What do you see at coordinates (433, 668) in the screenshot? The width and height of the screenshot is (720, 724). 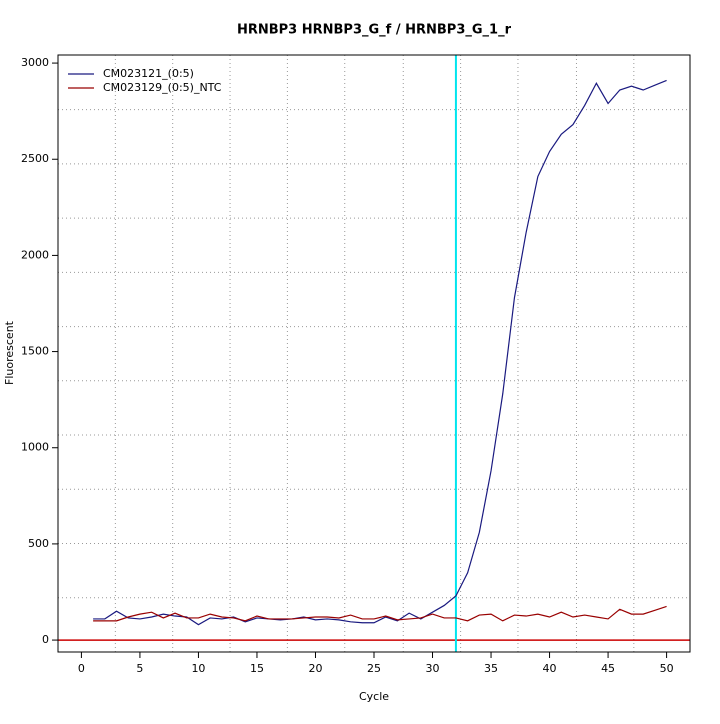 I see `x-tick-label: 30` at bounding box center [433, 668].